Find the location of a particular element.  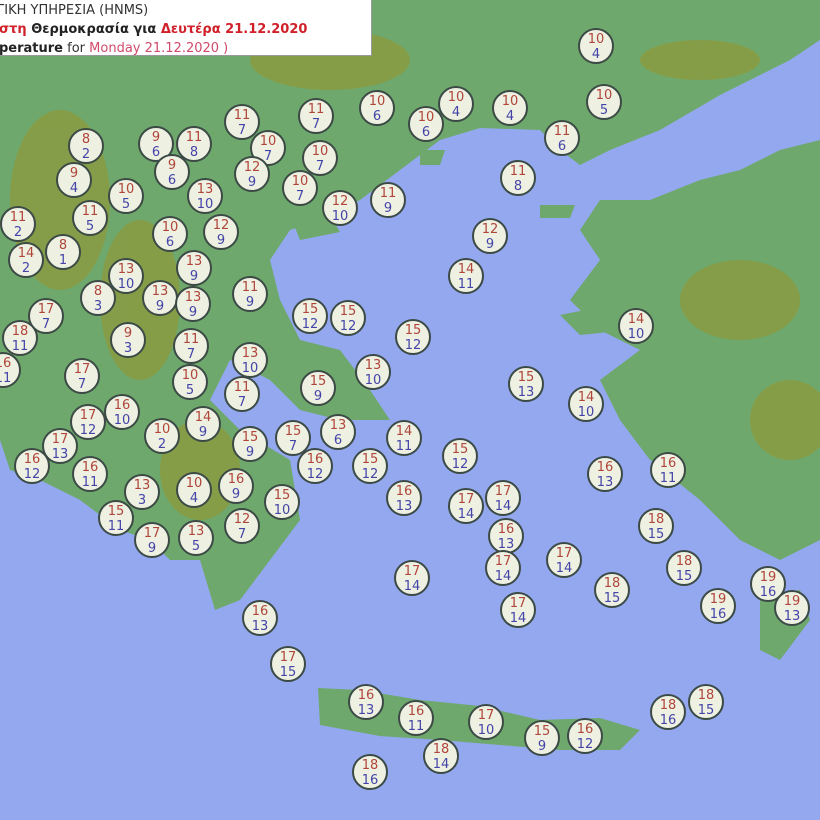

station-marker: 11 6 is located at coordinates (562, 138).